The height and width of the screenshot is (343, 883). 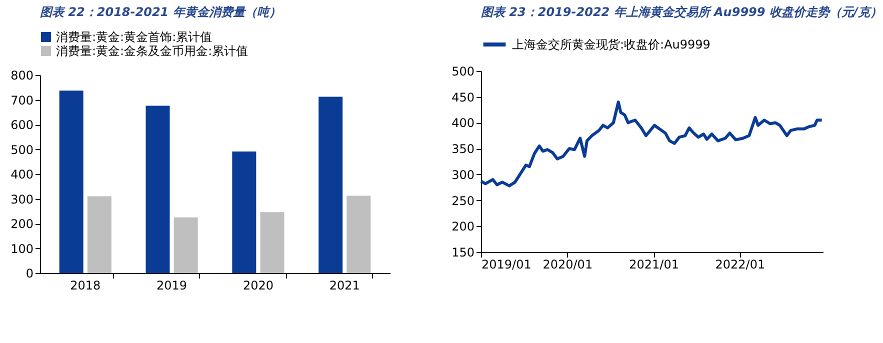 What do you see at coordinates (160, 12) in the screenshot?
I see `chart-title: 图表 22：2018-2021 年黄金消费量（吨）` at bounding box center [160, 12].